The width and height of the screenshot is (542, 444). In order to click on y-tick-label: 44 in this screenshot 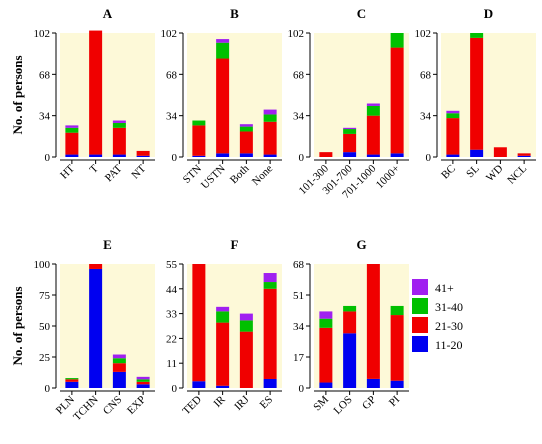, I will do `click(172, 290)`.